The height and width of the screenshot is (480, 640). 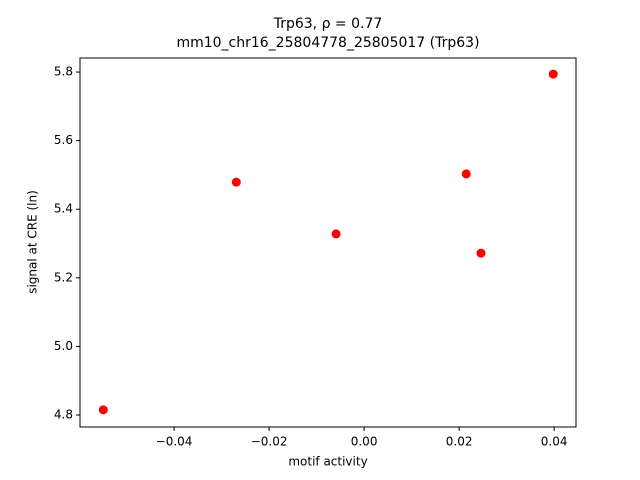 What do you see at coordinates (63, 72) in the screenshot?
I see `y-tick-label: 5.8` at bounding box center [63, 72].